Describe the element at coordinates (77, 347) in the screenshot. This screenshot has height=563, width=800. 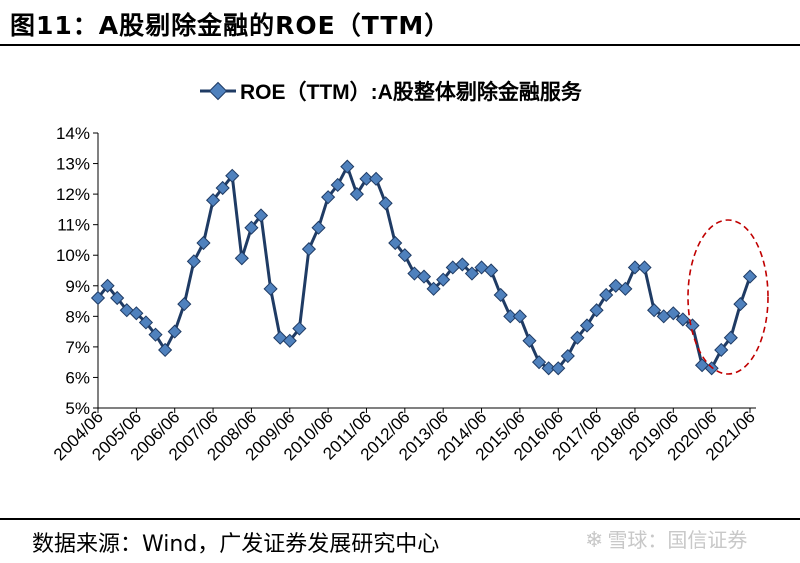
I see `y-tick-label: 7%` at that location.